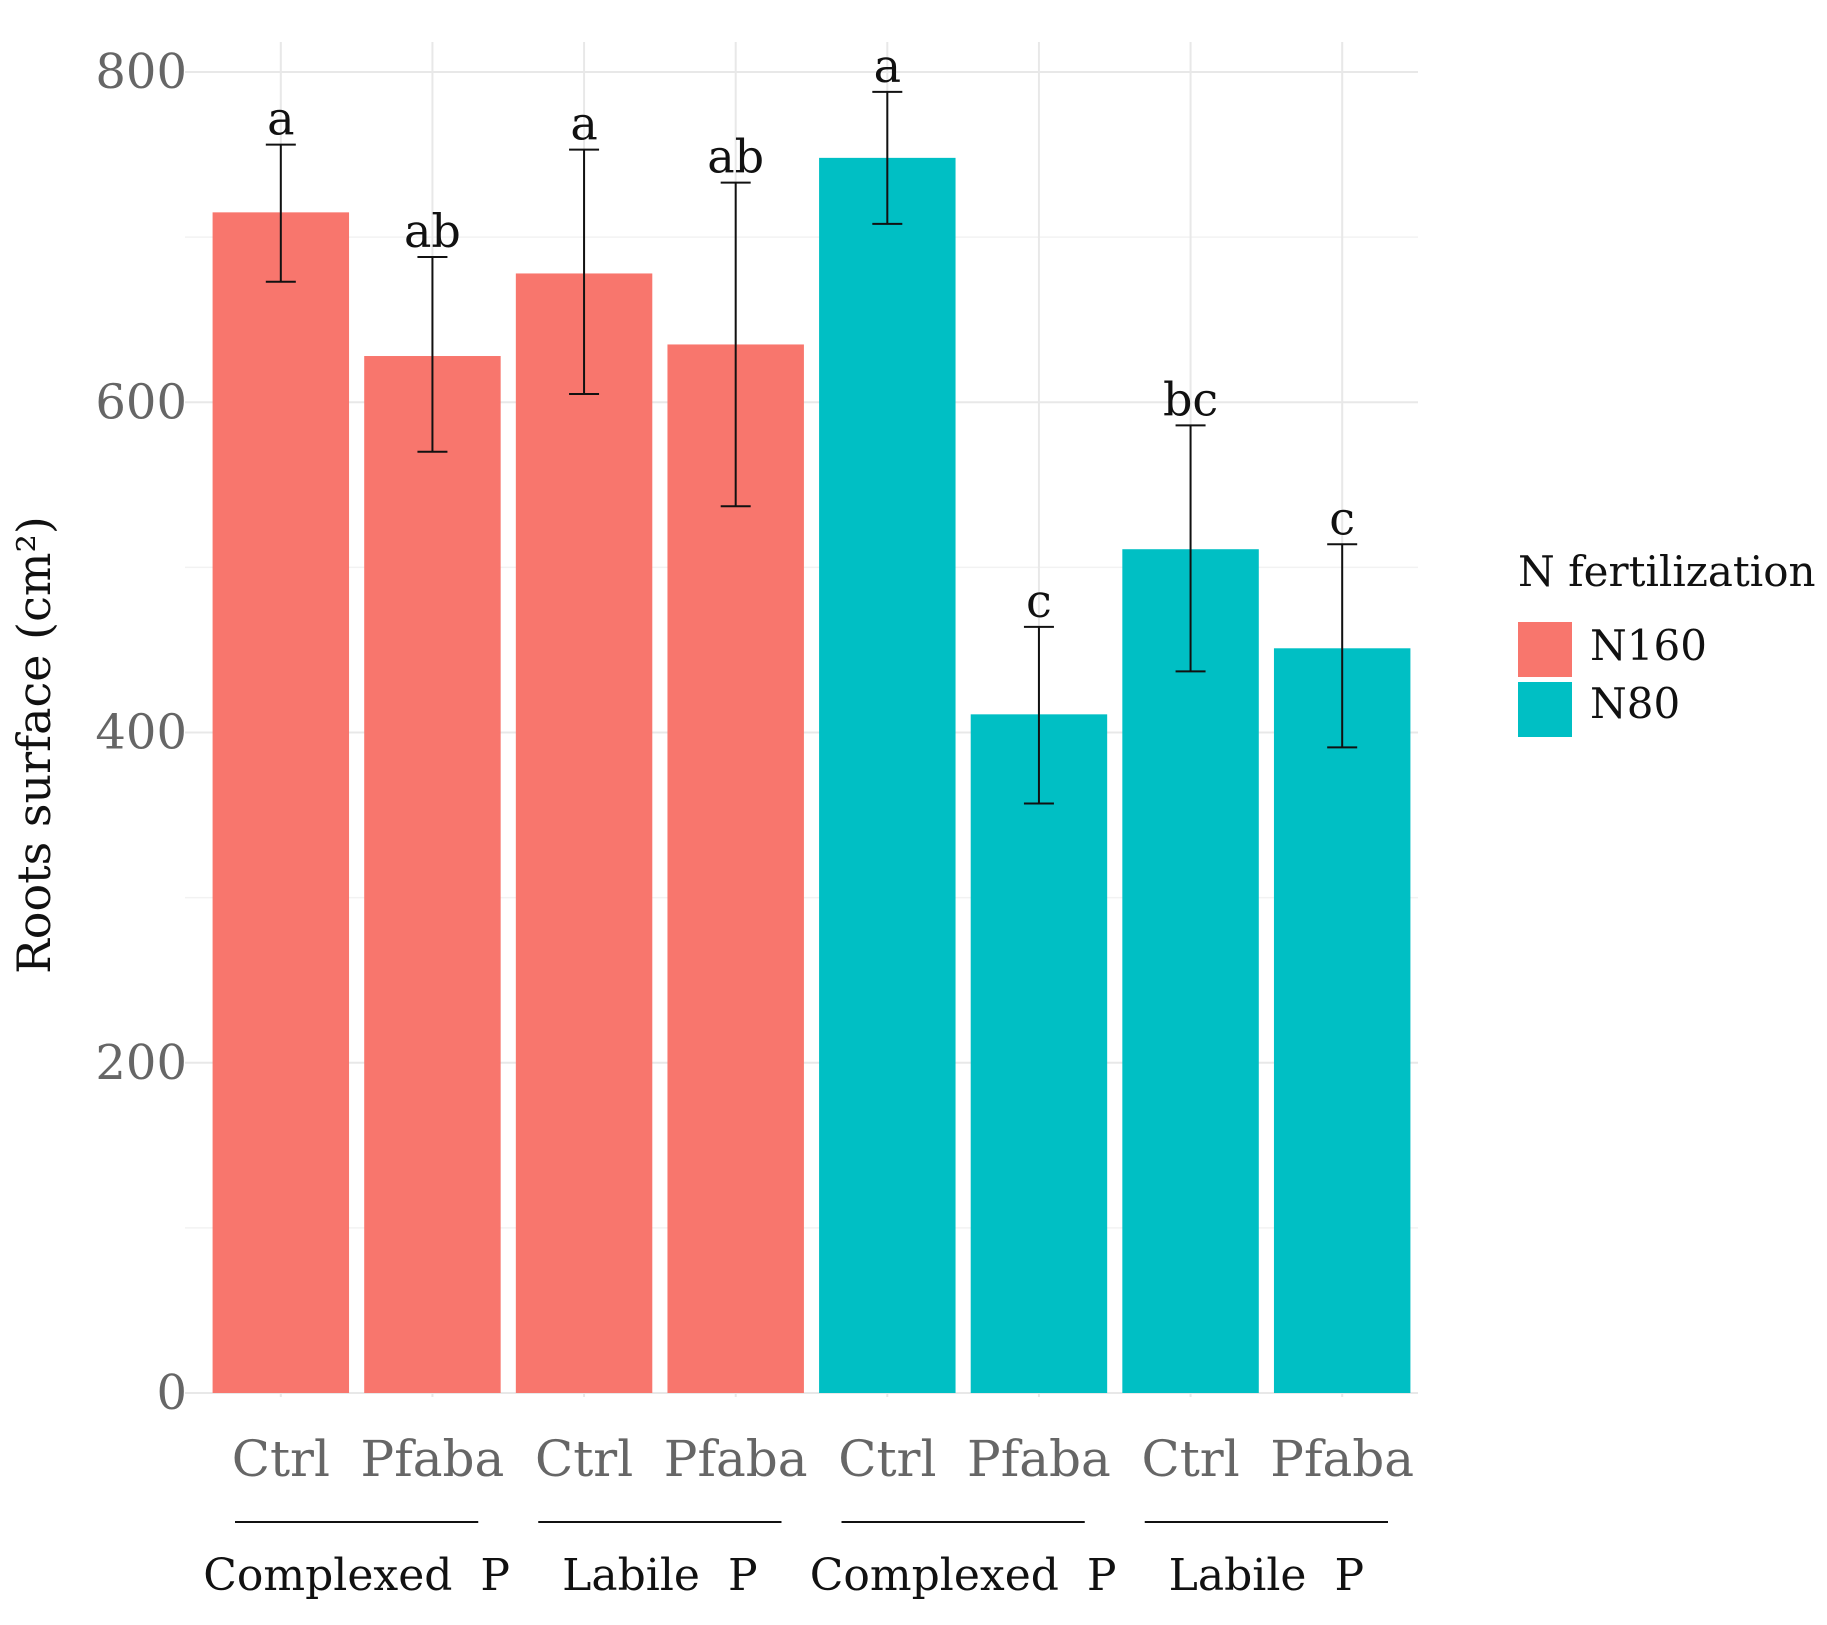 This screenshot has width=1827, height=1625. What do you see at coordinates (823, 1459) in the screenshot?
I see `x-axis-ticks: Ctrl Pfaba Ctrl Pfaba Ctrl Pfaba Ctrl Pfaba` at bounding box center [823, 1459].